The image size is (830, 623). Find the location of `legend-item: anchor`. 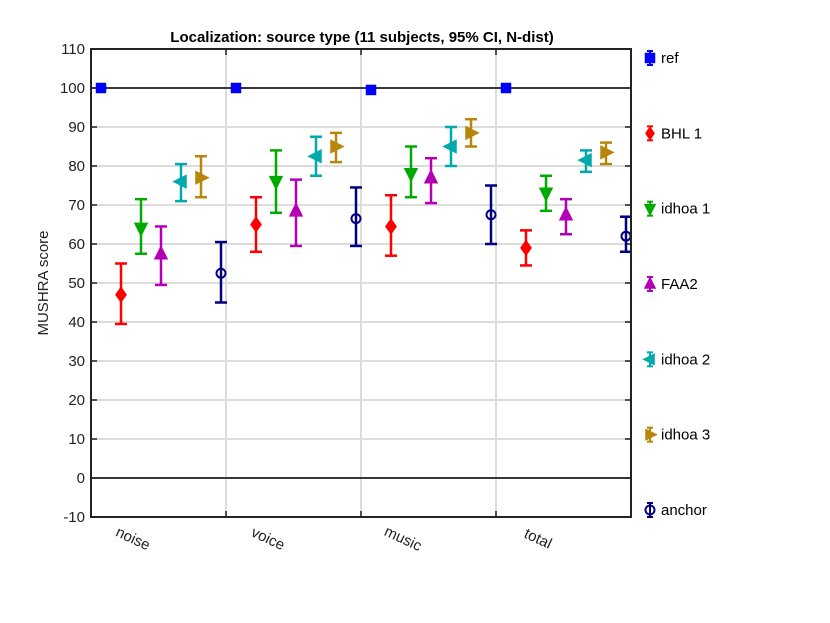

legend-item: anchor is located at coordinates (675, 510).